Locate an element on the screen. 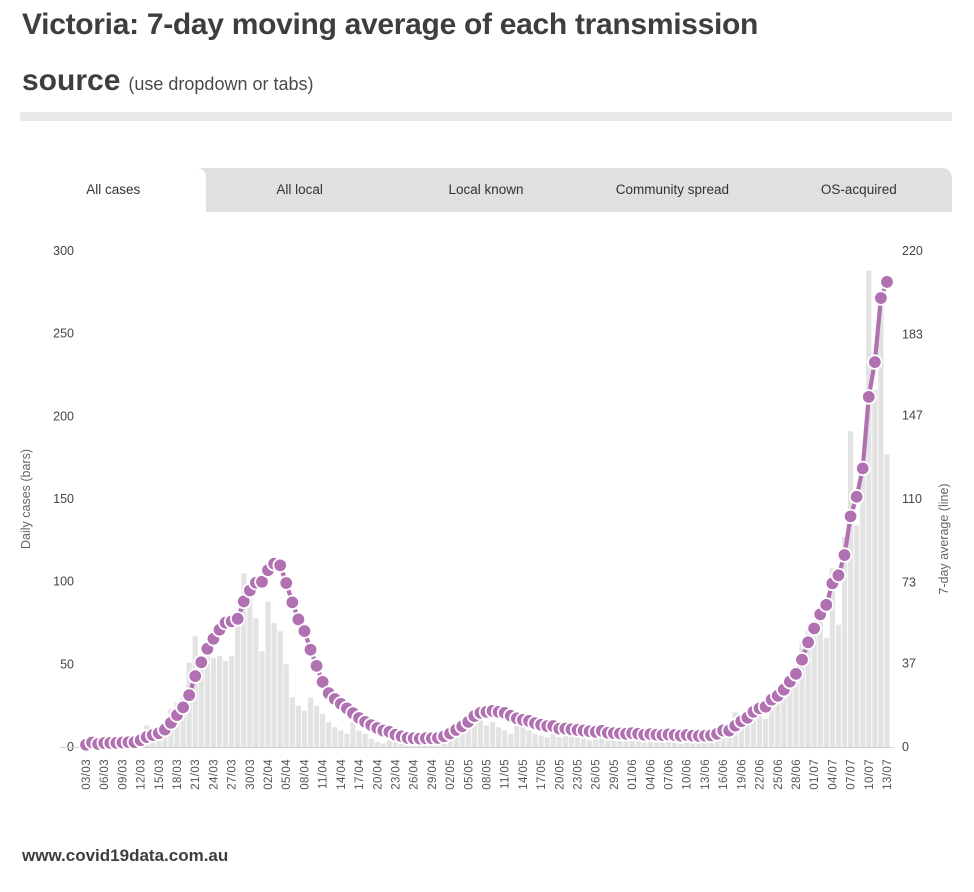  tab-os-acquired: OS-acquired is located at coordinates (858, 189).